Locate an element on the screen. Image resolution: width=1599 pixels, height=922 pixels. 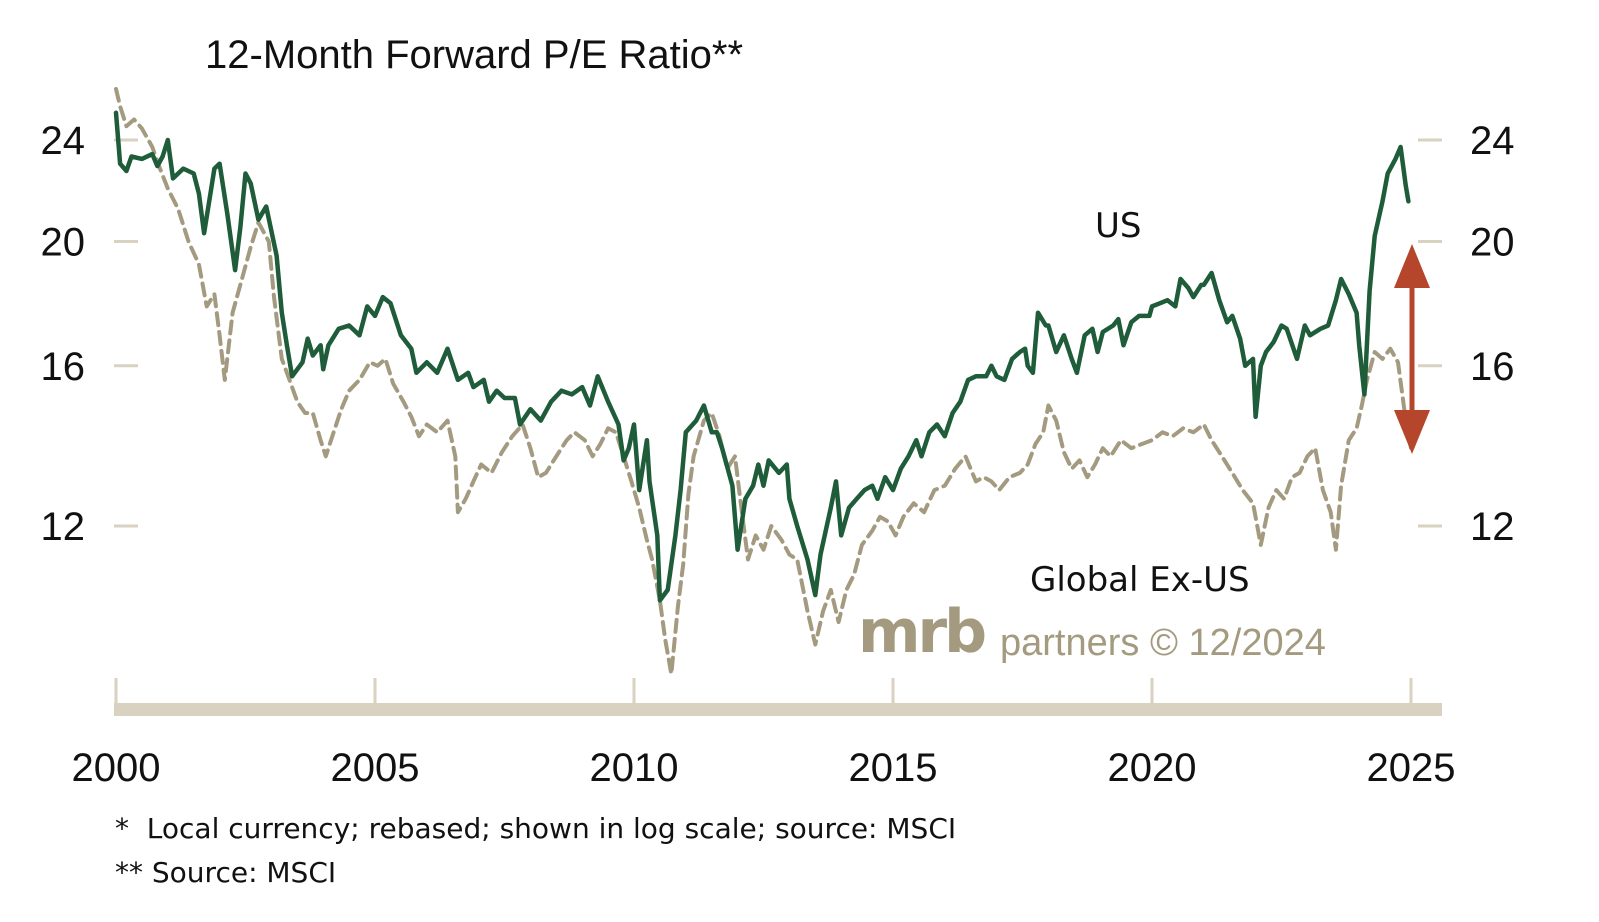
x-tick-label: 2005 is located at coordinates (375, 768).